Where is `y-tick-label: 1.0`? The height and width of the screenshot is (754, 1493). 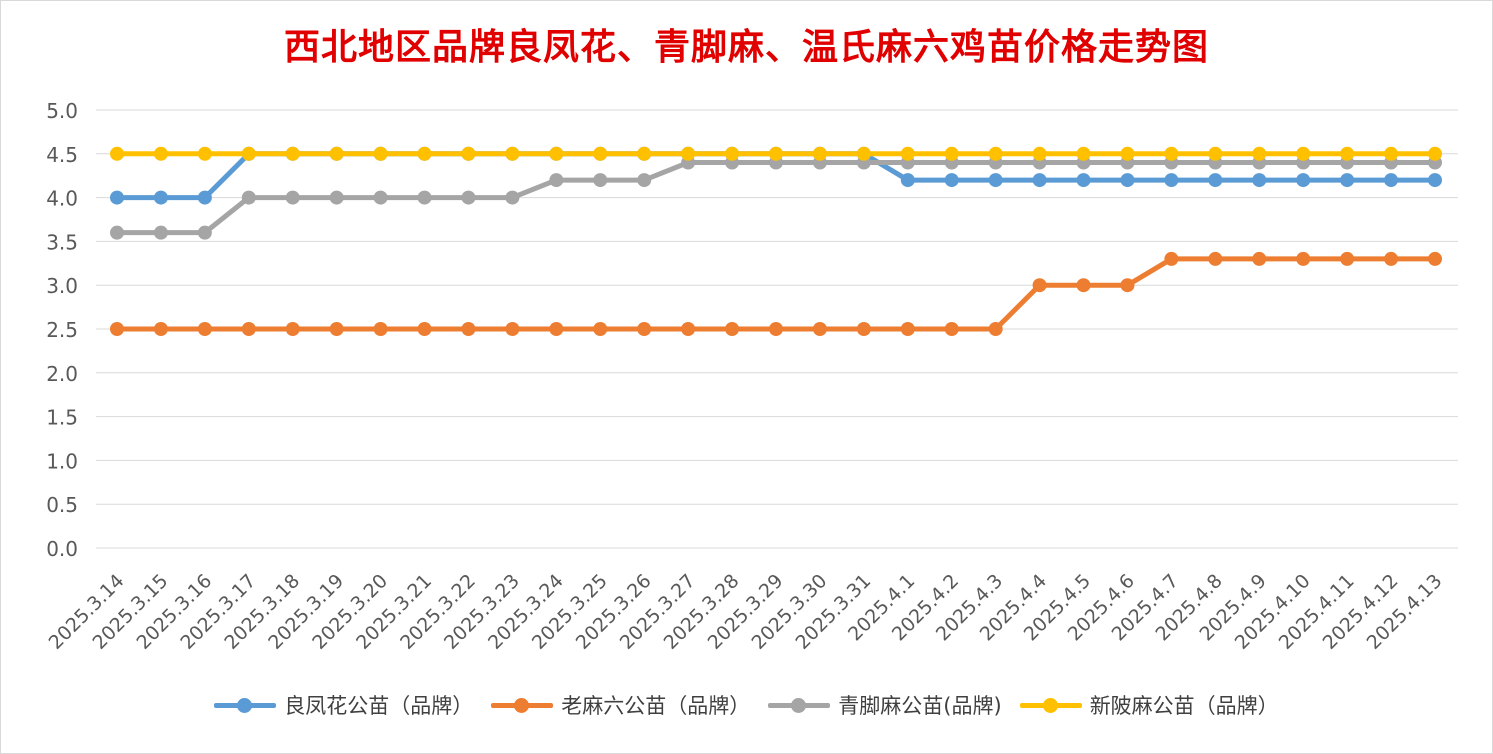 y-tick-label: 1.0 is located at coordinates (62, 461).